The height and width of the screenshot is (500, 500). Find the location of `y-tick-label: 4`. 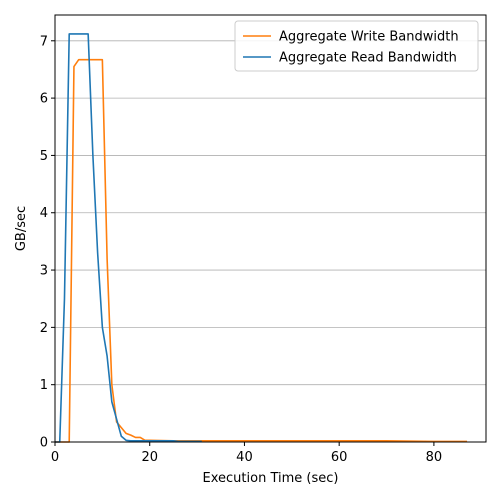

y-tick-label: 4 is located at coordinates (44, 213).